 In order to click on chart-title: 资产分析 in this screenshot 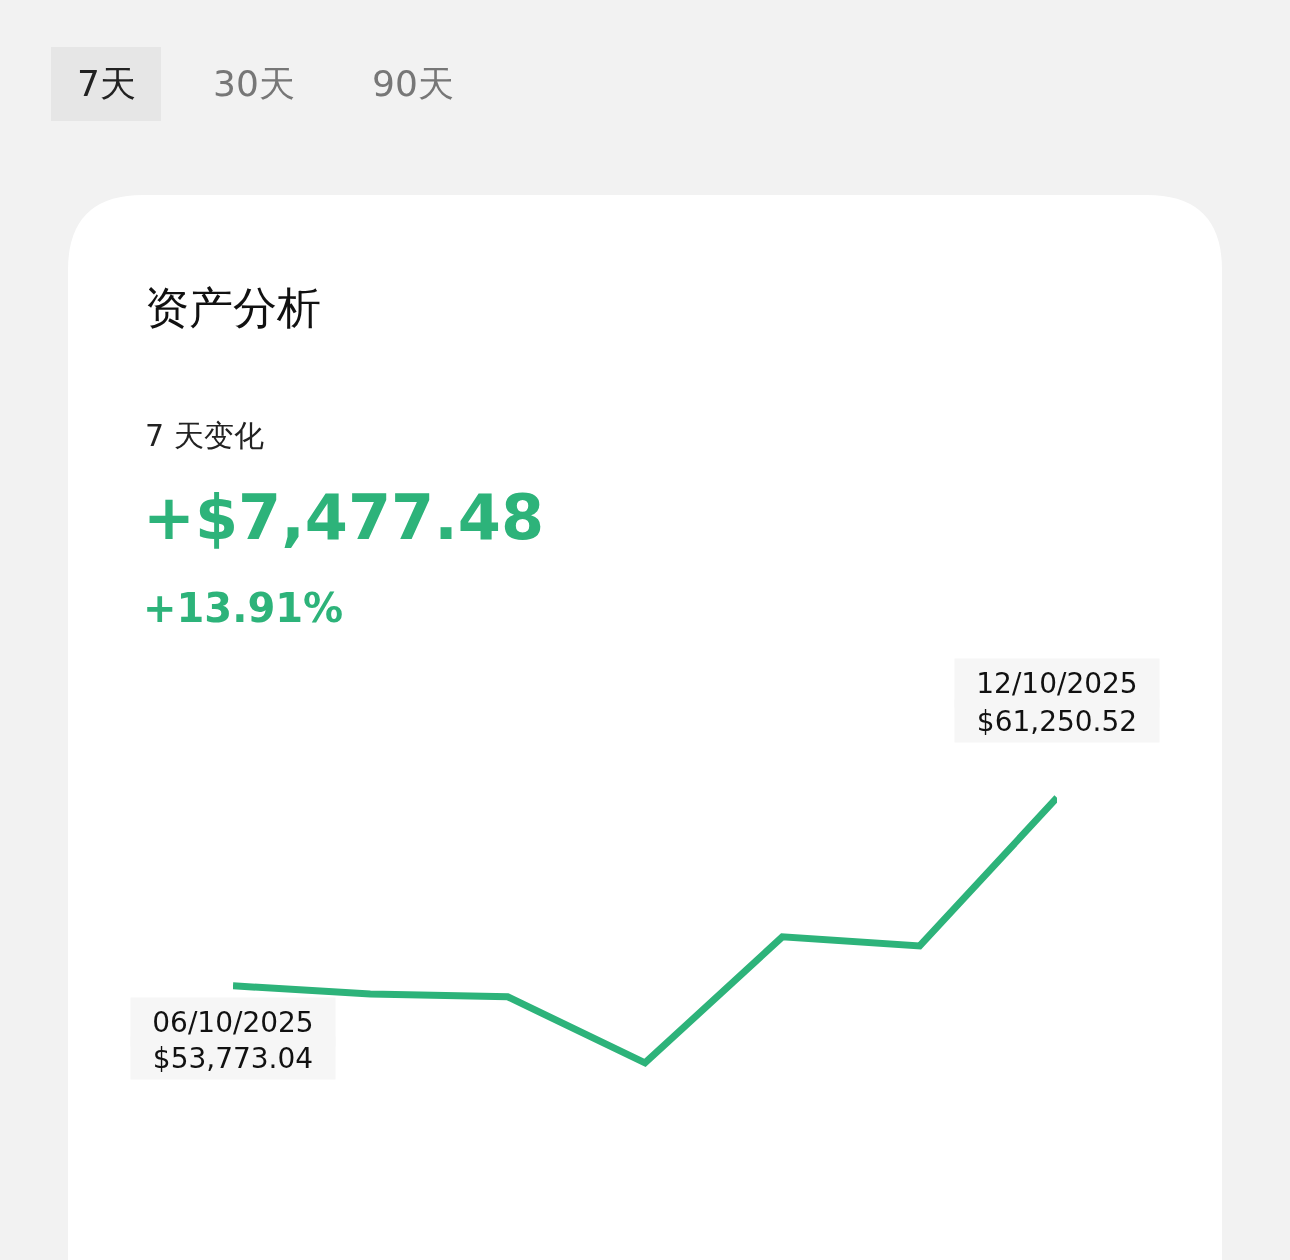, I will do `click(233, 307)`.